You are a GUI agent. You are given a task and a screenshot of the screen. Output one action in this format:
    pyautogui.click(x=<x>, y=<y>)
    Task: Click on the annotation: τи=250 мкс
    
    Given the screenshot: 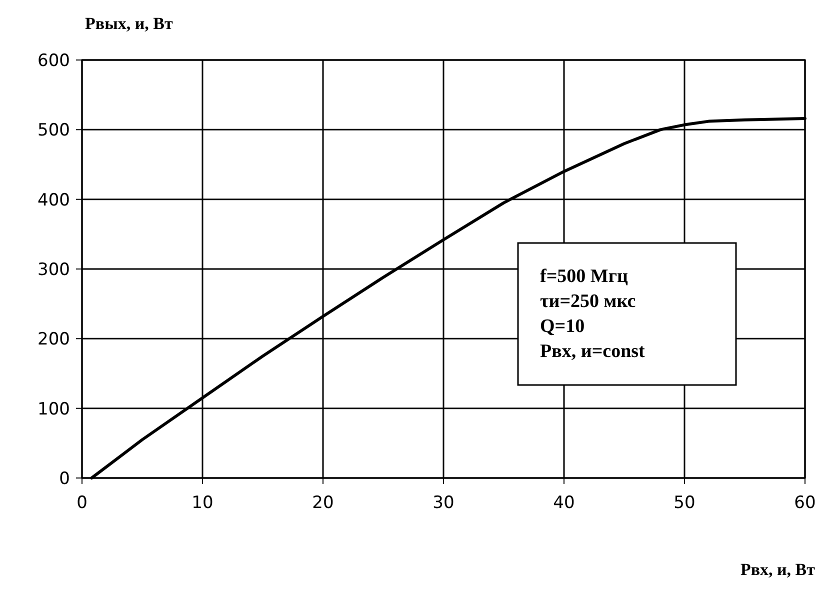 What is the action you would take?
    pyautogui.click(x=588, y=301)
    